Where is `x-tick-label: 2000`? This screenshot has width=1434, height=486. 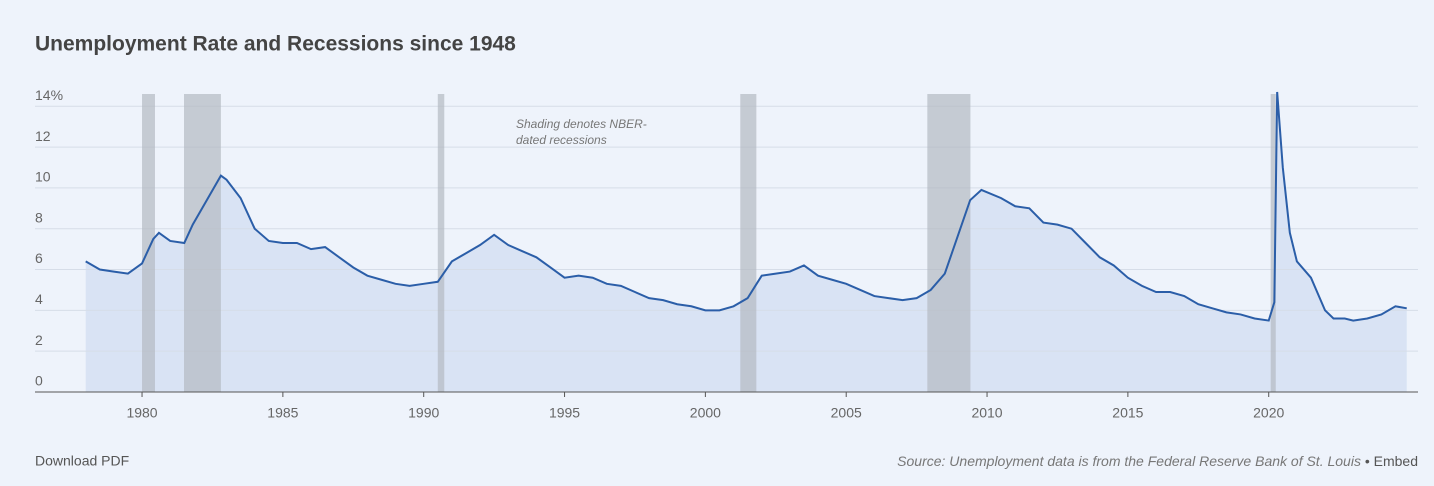 x-tick-label: 2000 is located at coordinates (705, 413).